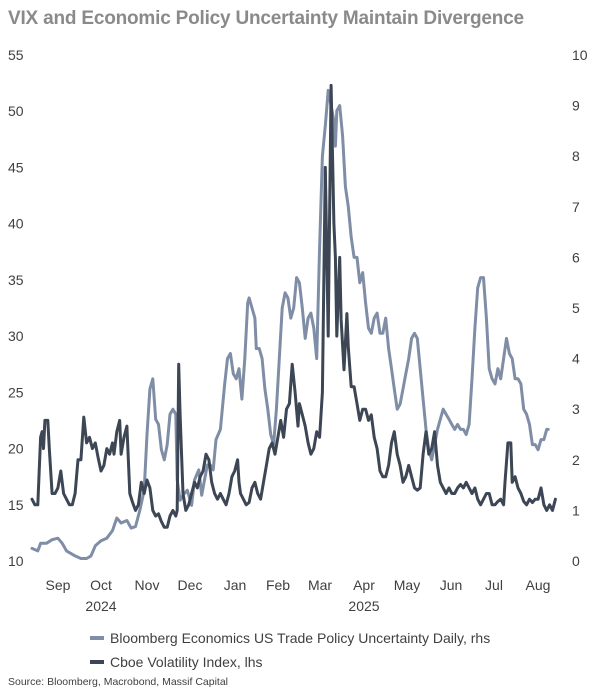 This screenshot has width=600, height=700. Describe the element at coordinates (58, 585) in the screenshot. I see `x-tick-label: Sep` at that location.